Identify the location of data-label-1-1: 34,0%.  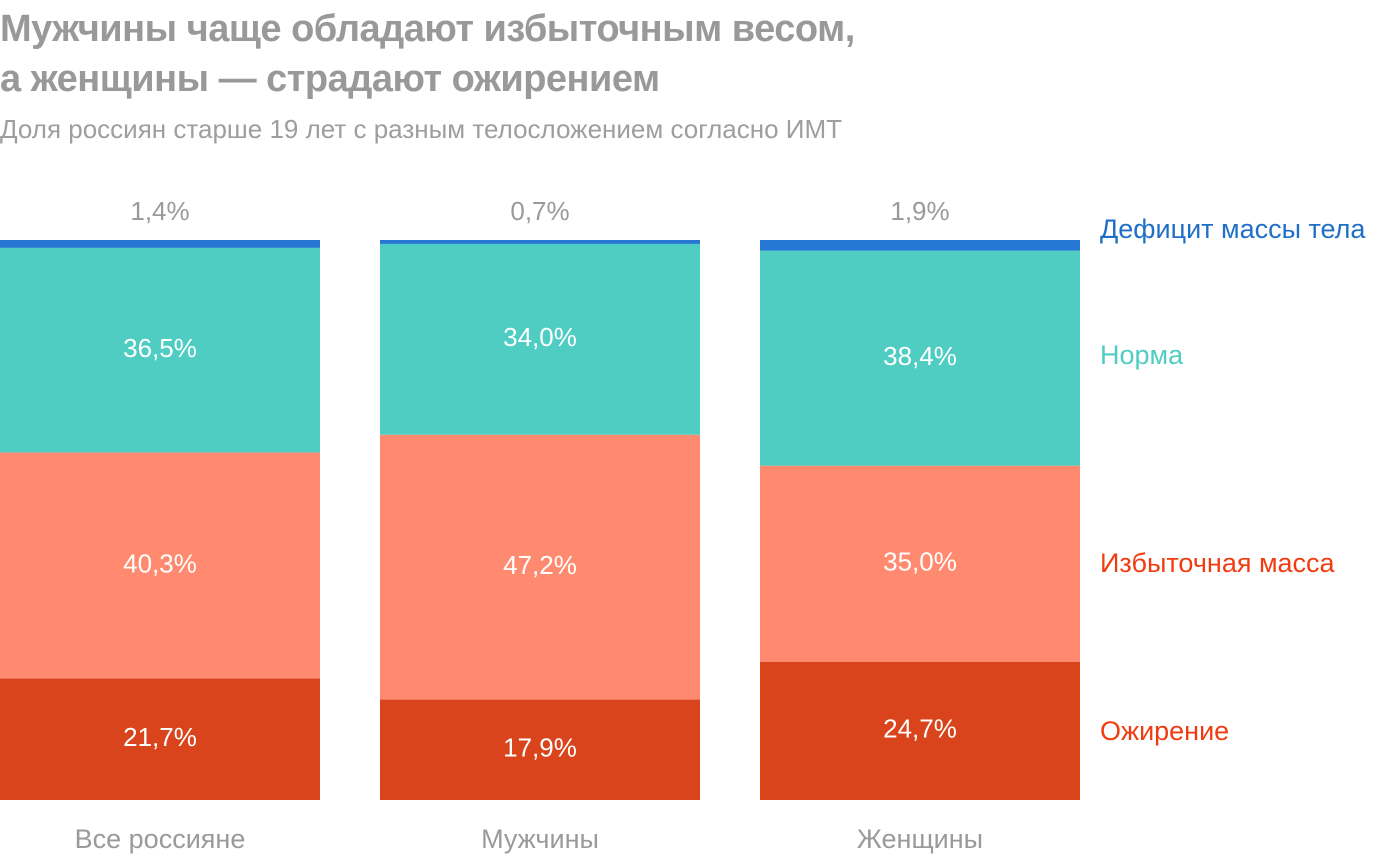
(540, 337).